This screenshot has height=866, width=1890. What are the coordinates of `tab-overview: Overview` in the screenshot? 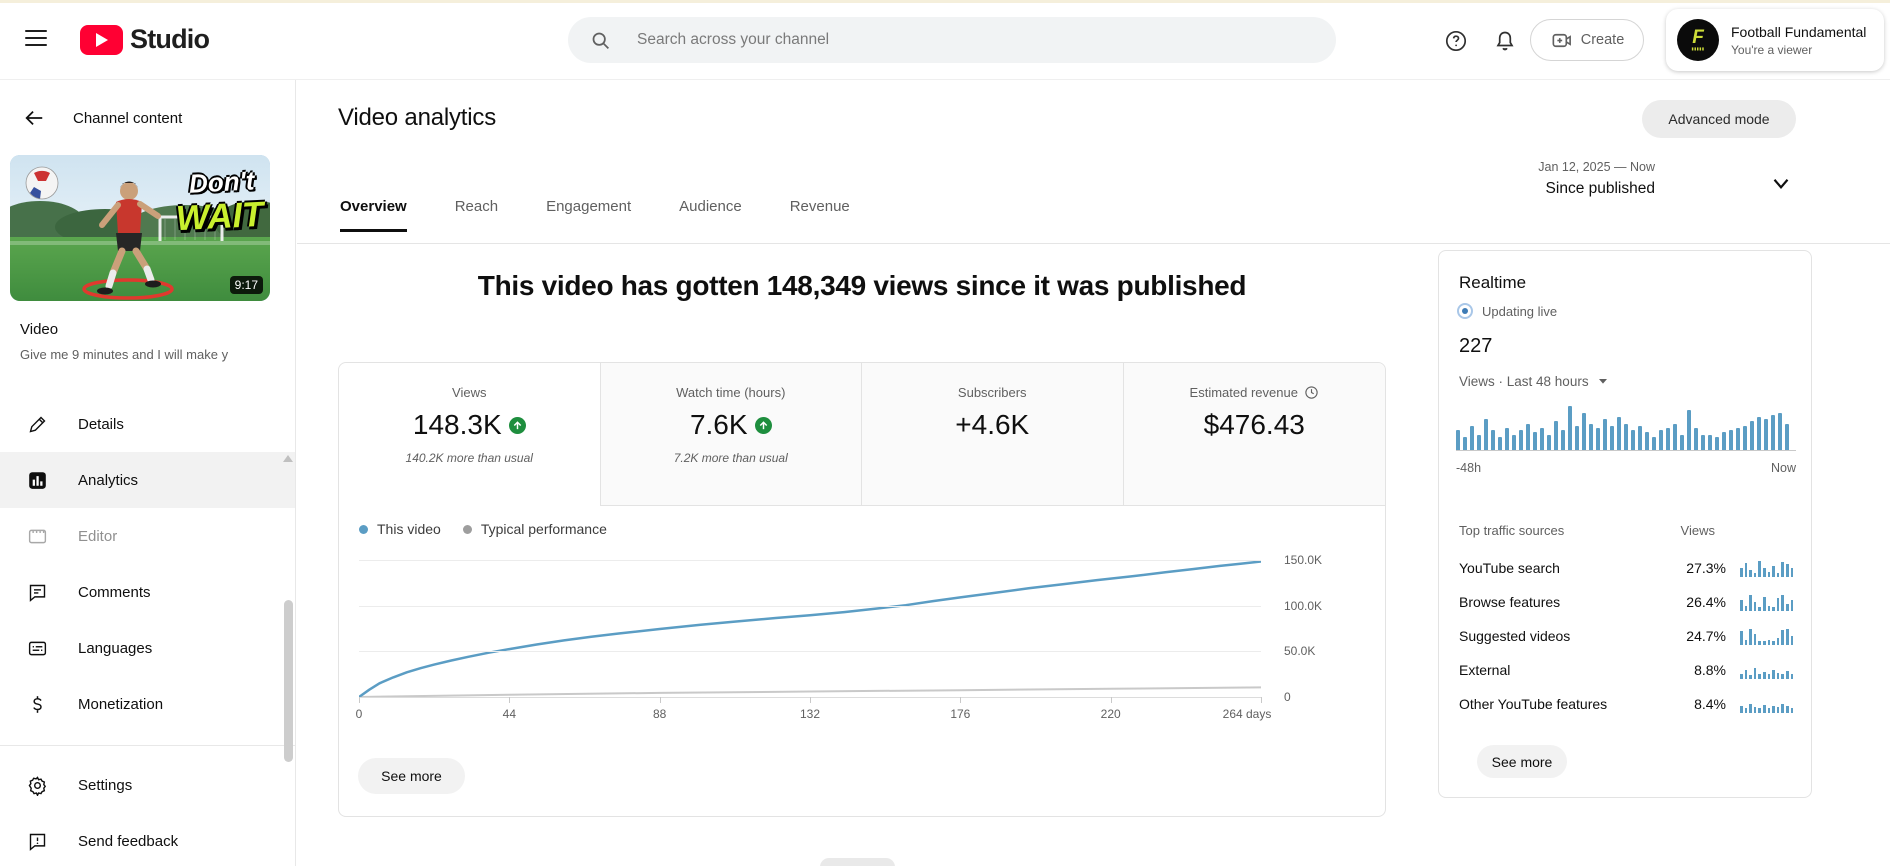 It's located at (373, 215).